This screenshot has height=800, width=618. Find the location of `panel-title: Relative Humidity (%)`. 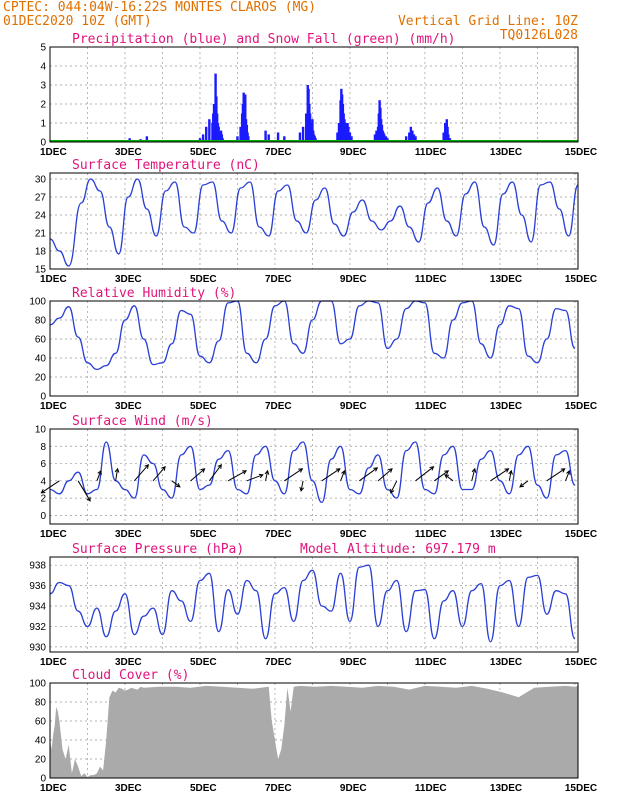

panel-title: Relative Humidity (%) is located at coordinates (154, 293).